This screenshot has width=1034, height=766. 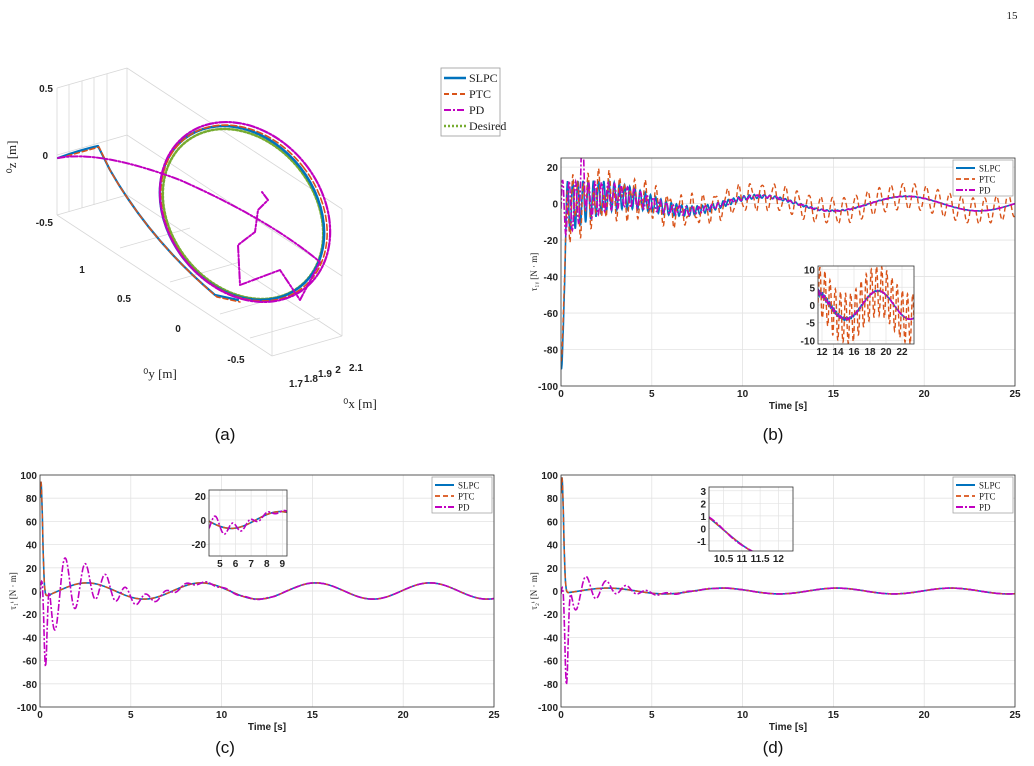 I want to click on c-inset: 5 6 7 8 9 20 0 -20, so click(x=240, y=529).